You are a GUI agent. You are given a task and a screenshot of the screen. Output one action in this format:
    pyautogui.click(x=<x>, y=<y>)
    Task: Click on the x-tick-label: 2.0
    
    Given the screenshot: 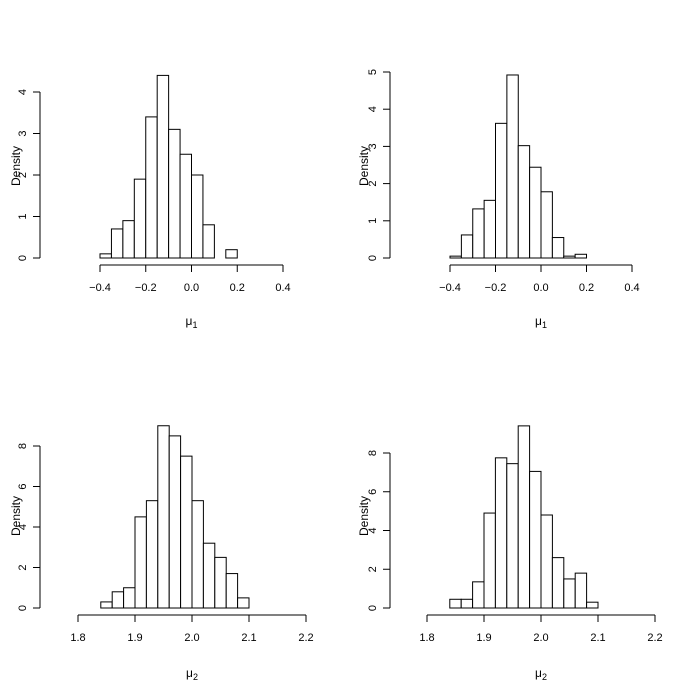 What is the action you would take?
    pyautogui.click(x=191, y=638)
    